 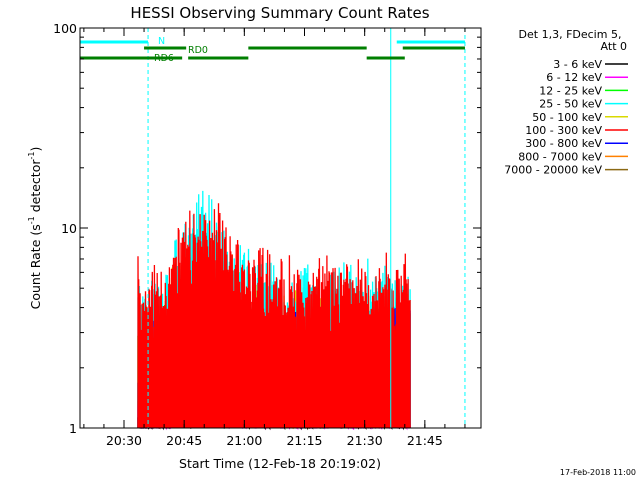 What do you see at coordinates (31, 156) in the screenshot?
I see `y-axis-label-tail-sup: -1` at bounding box center [31, 156].